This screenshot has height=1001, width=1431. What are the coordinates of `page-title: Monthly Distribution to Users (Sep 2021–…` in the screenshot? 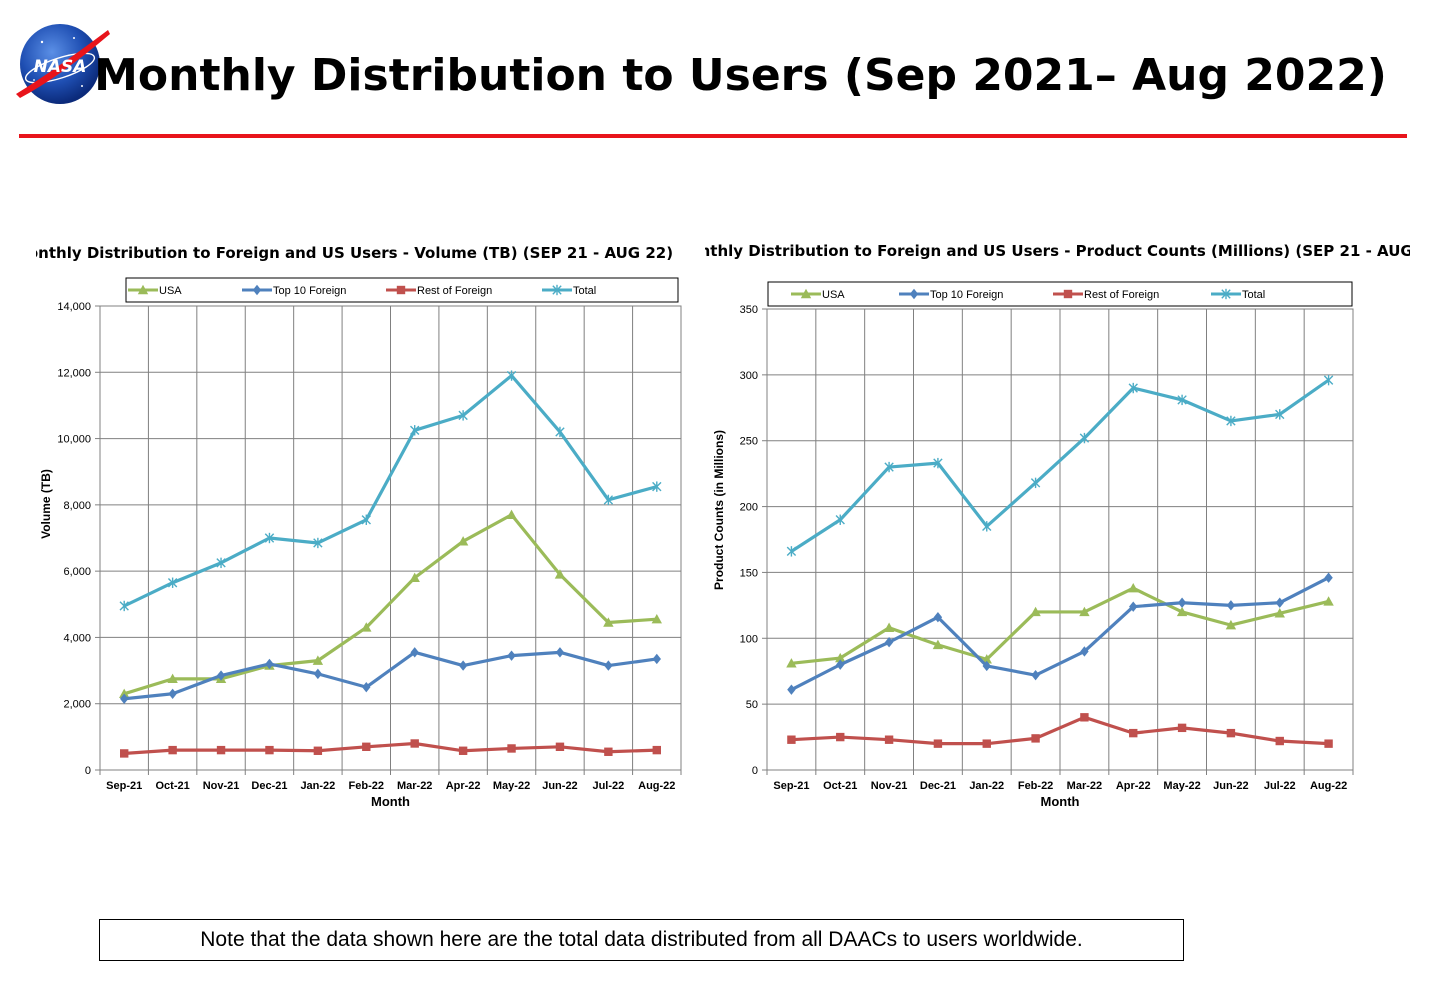 It's located at (740, 75).